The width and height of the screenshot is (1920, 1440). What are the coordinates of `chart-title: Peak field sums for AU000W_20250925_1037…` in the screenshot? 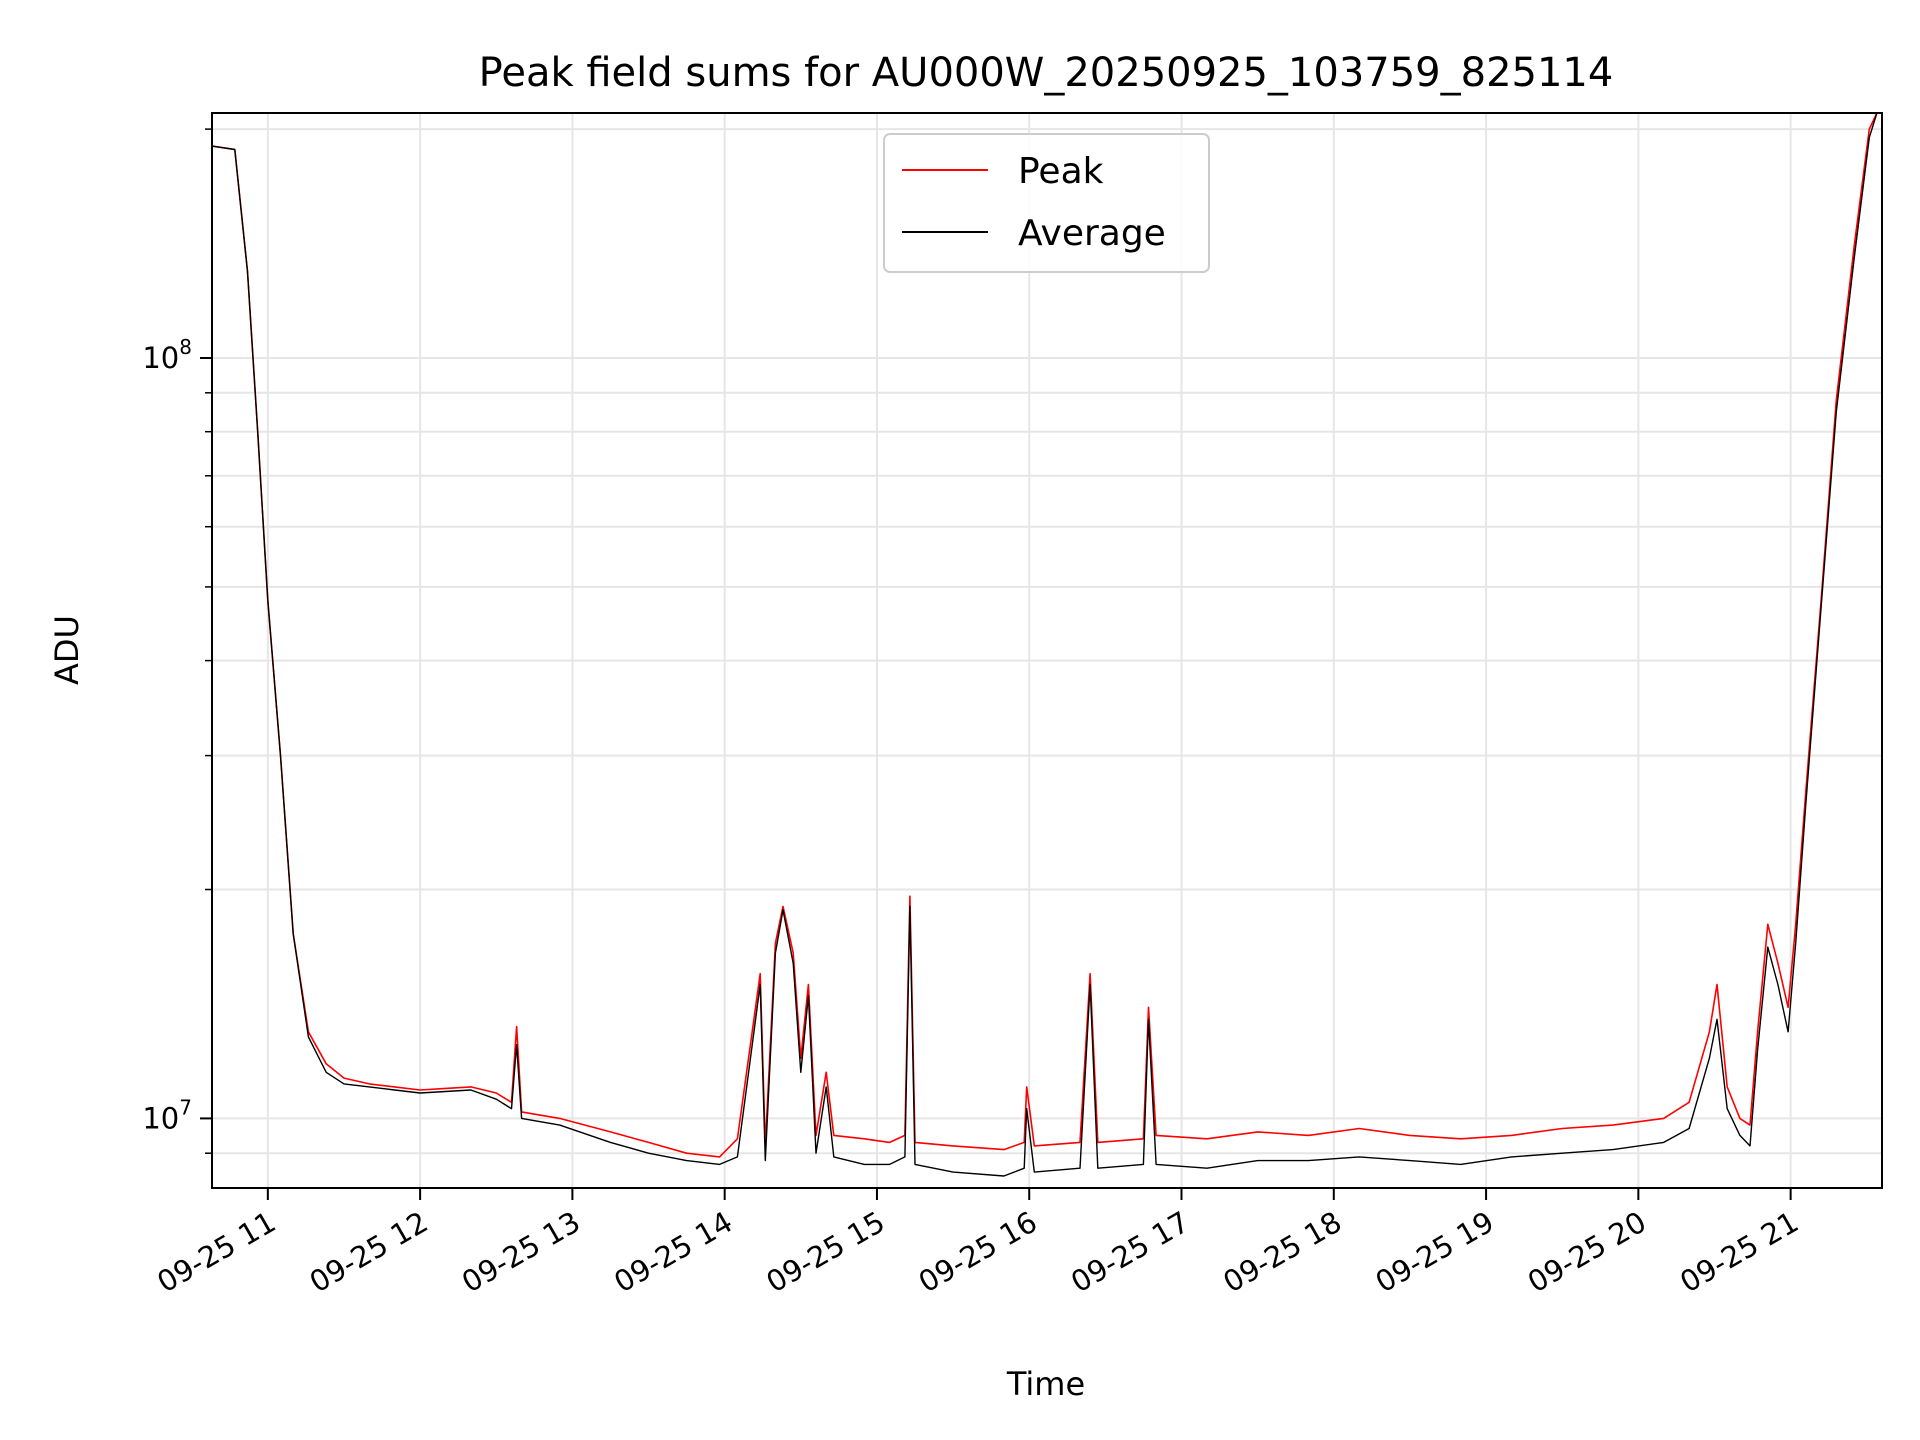 It's located at (1046, 73).